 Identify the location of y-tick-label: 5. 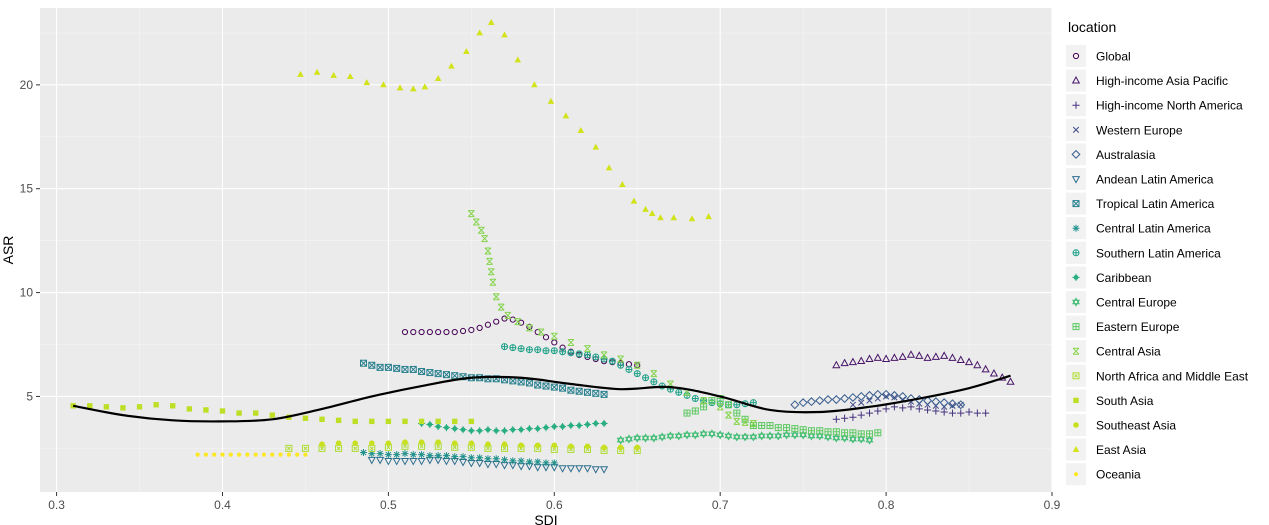
(29, 396).